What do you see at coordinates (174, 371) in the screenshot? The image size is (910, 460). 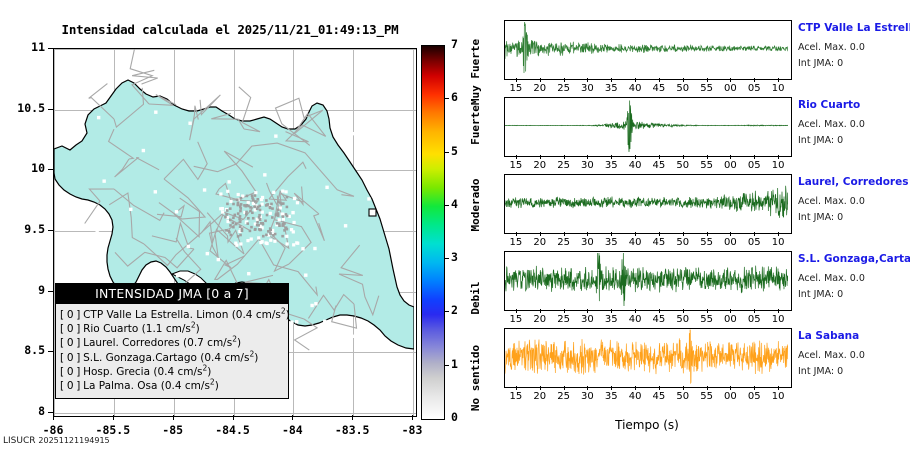 I see `legend-row: [ 0 ] Hosp. Grecia (0.4 cm/s2)` at bounding box center [174, 371].